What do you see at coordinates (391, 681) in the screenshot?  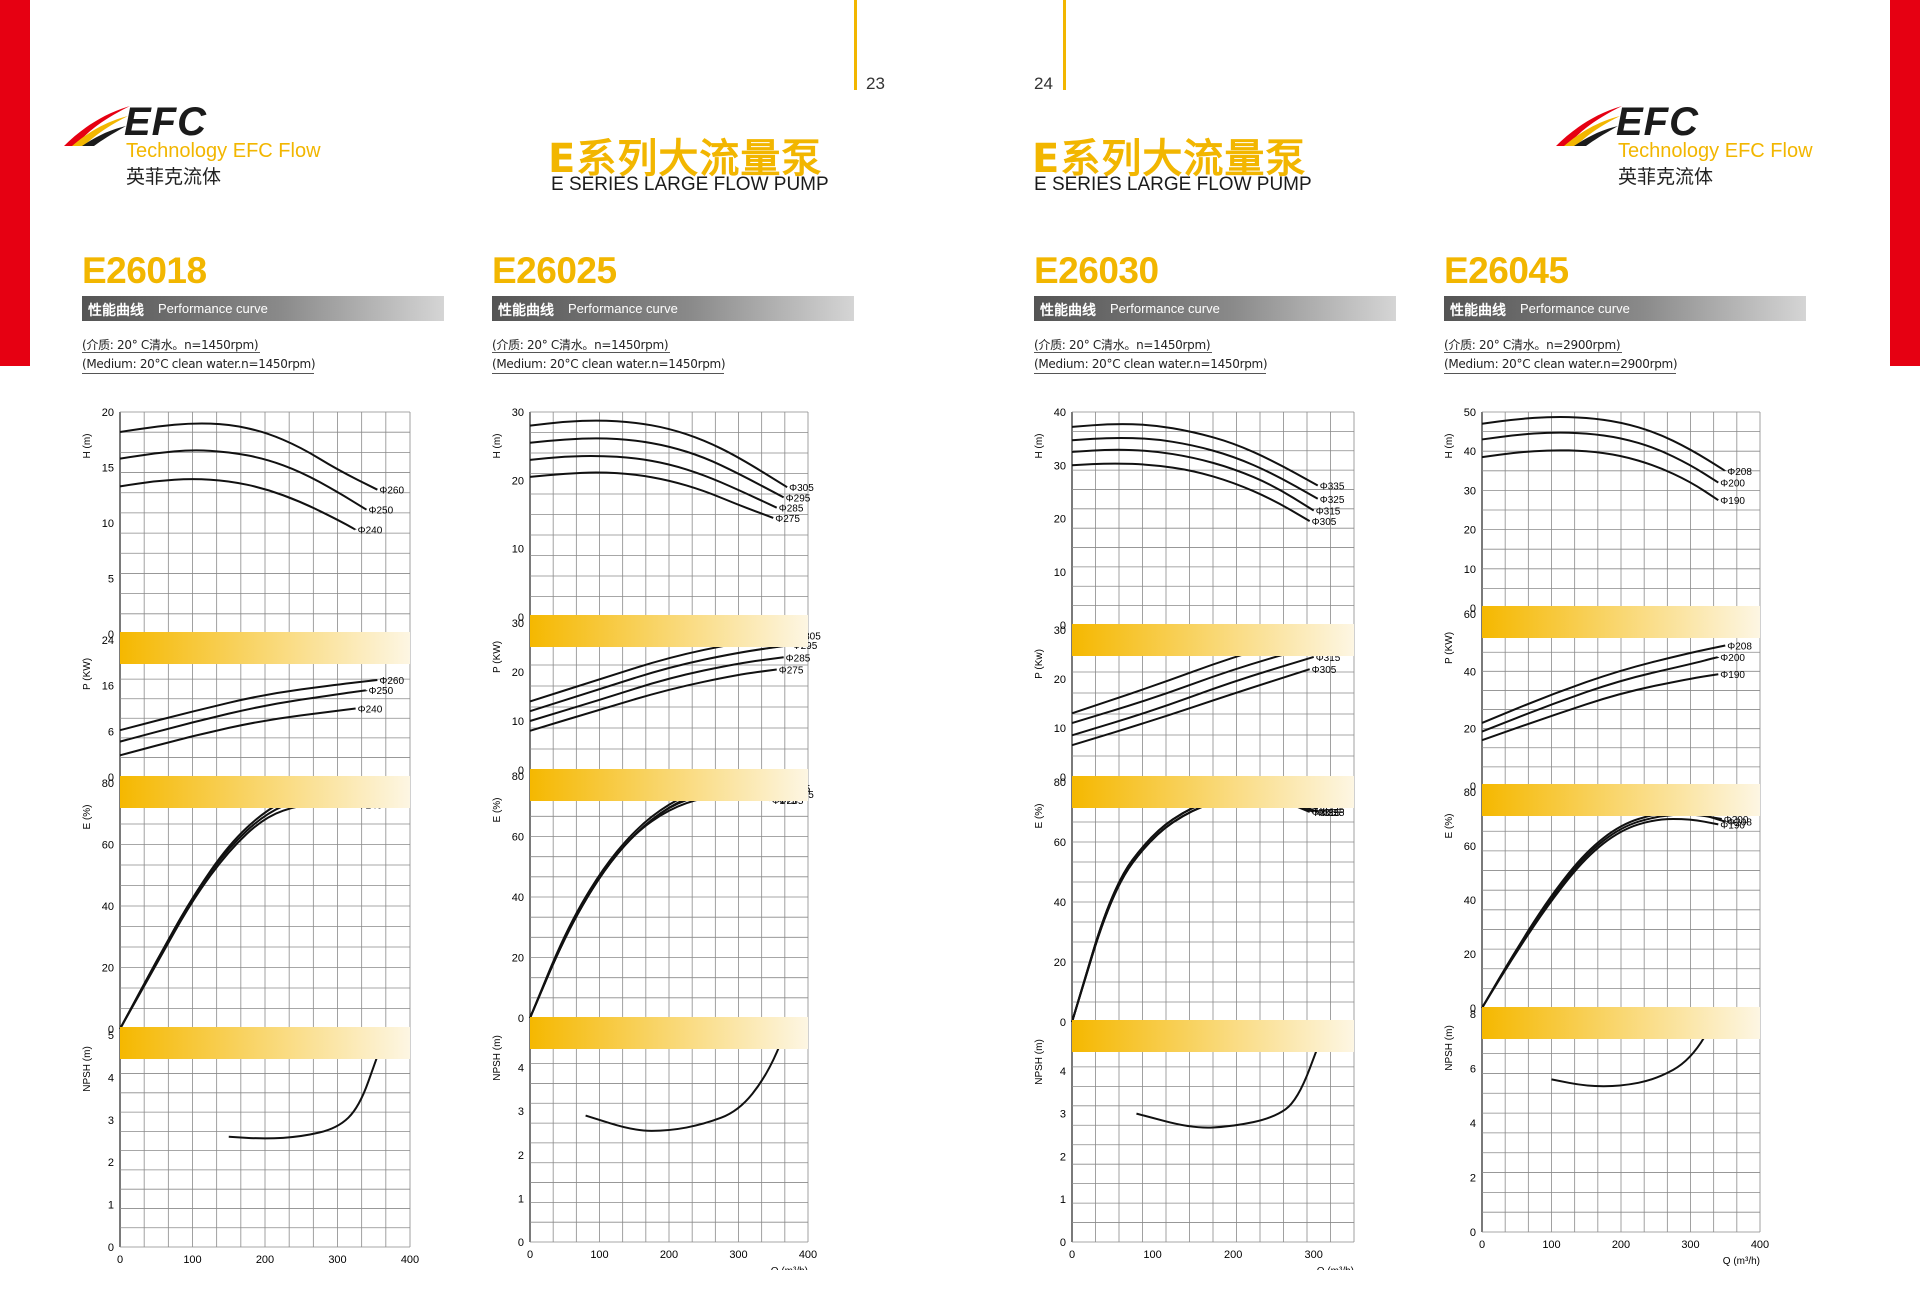 I see `series-label: Φ260` at bounding box center [391, 681].